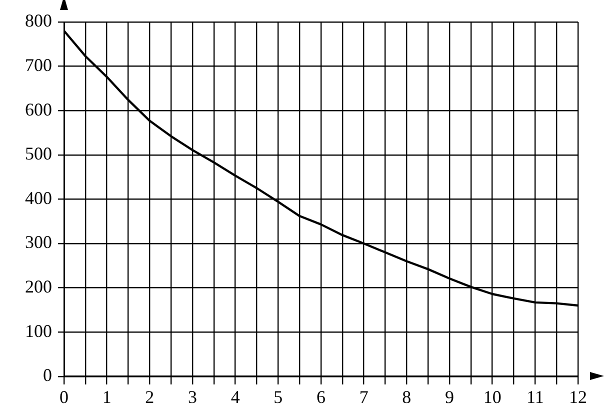 The height and width of the screenshot is (416, 616). I want to click on y-tick-label: 800, so click(38, 20).